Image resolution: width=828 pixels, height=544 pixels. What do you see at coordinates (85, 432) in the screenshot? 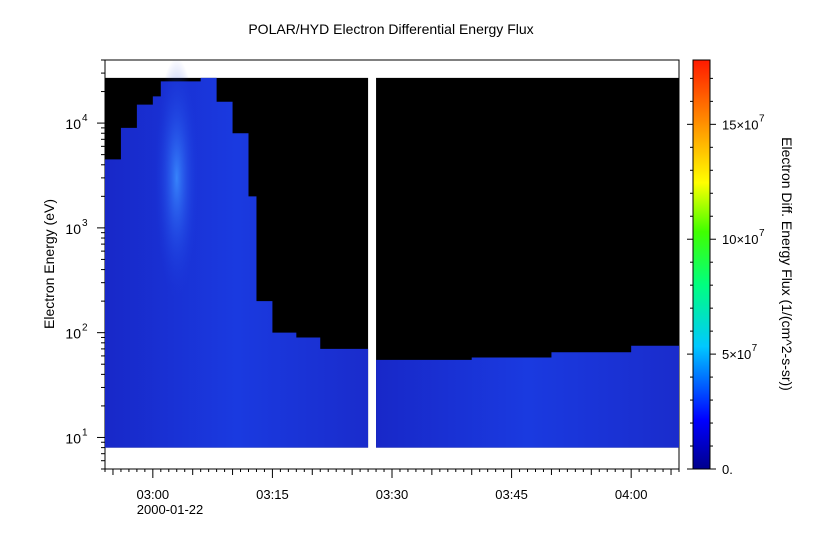
I see `y-tick-exponent: 1` at bounding box center [85, 432].